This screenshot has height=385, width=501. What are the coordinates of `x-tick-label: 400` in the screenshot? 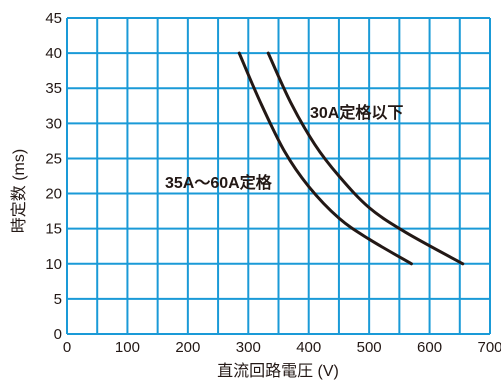 It's located at (308, 347).